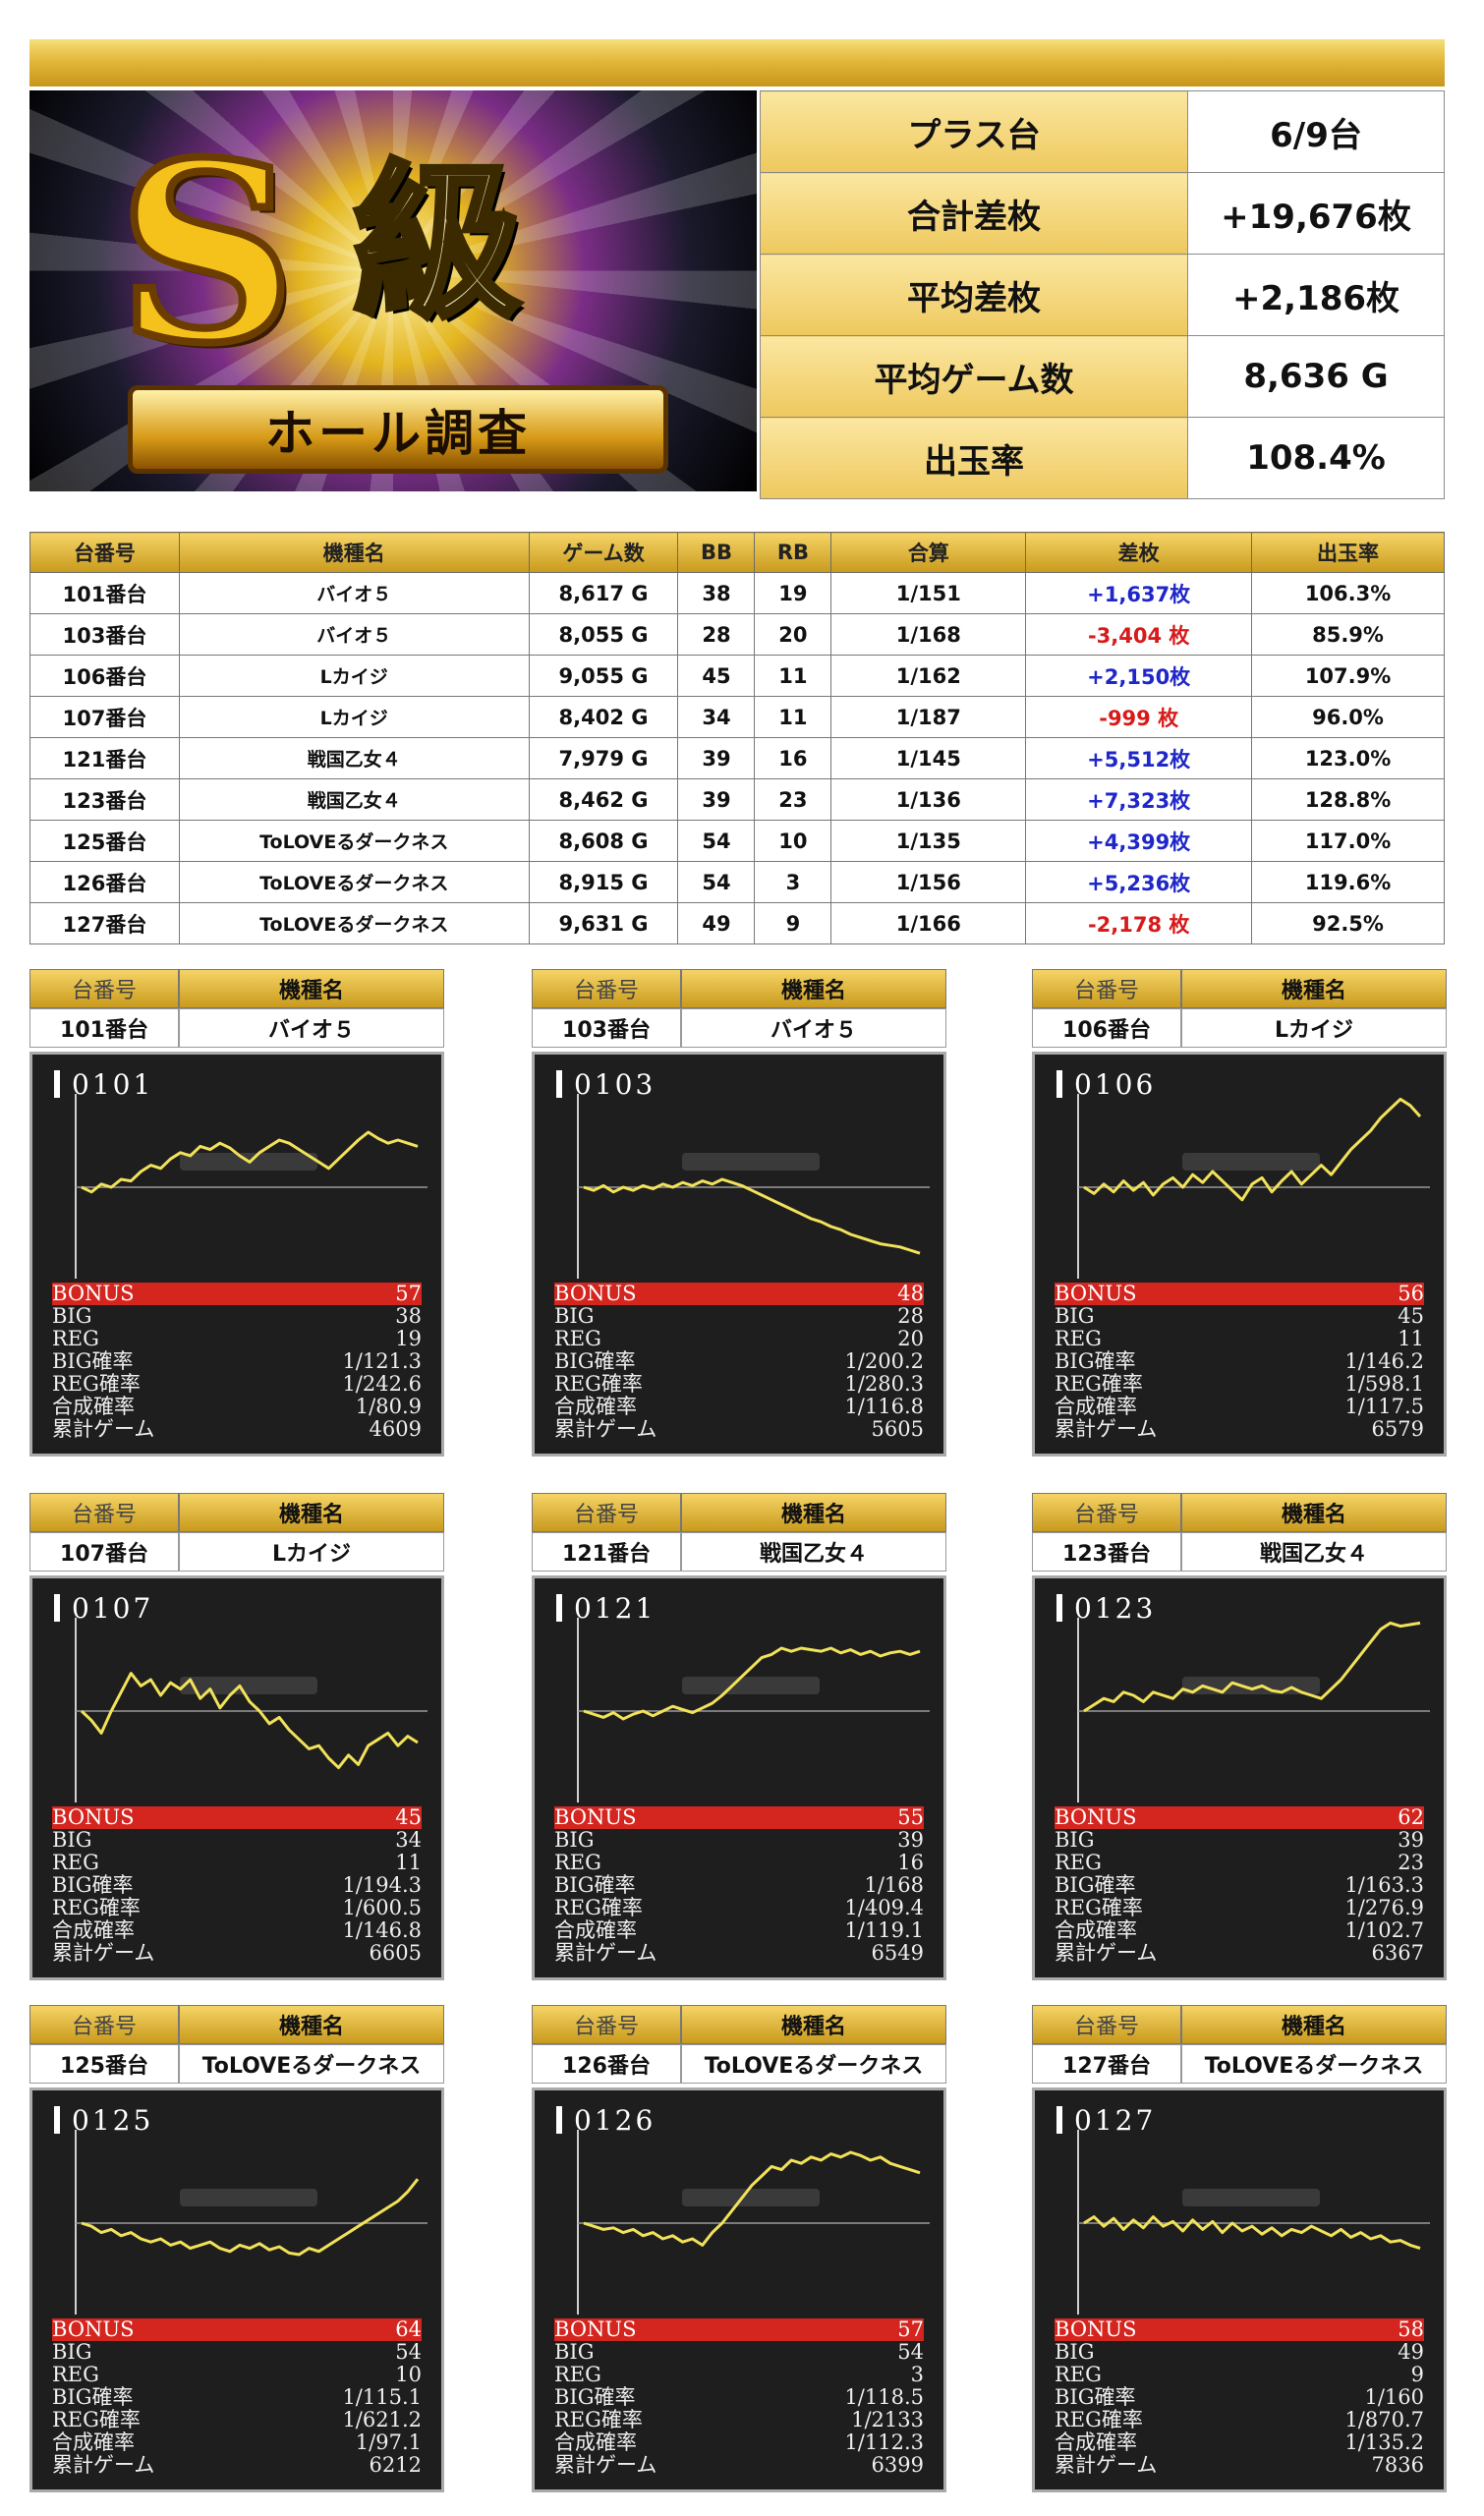 The image size is (1484, 2516). Describe the element at coordinates (408, 1338) in the screenshot. I see `stat-value: 19` at that location.